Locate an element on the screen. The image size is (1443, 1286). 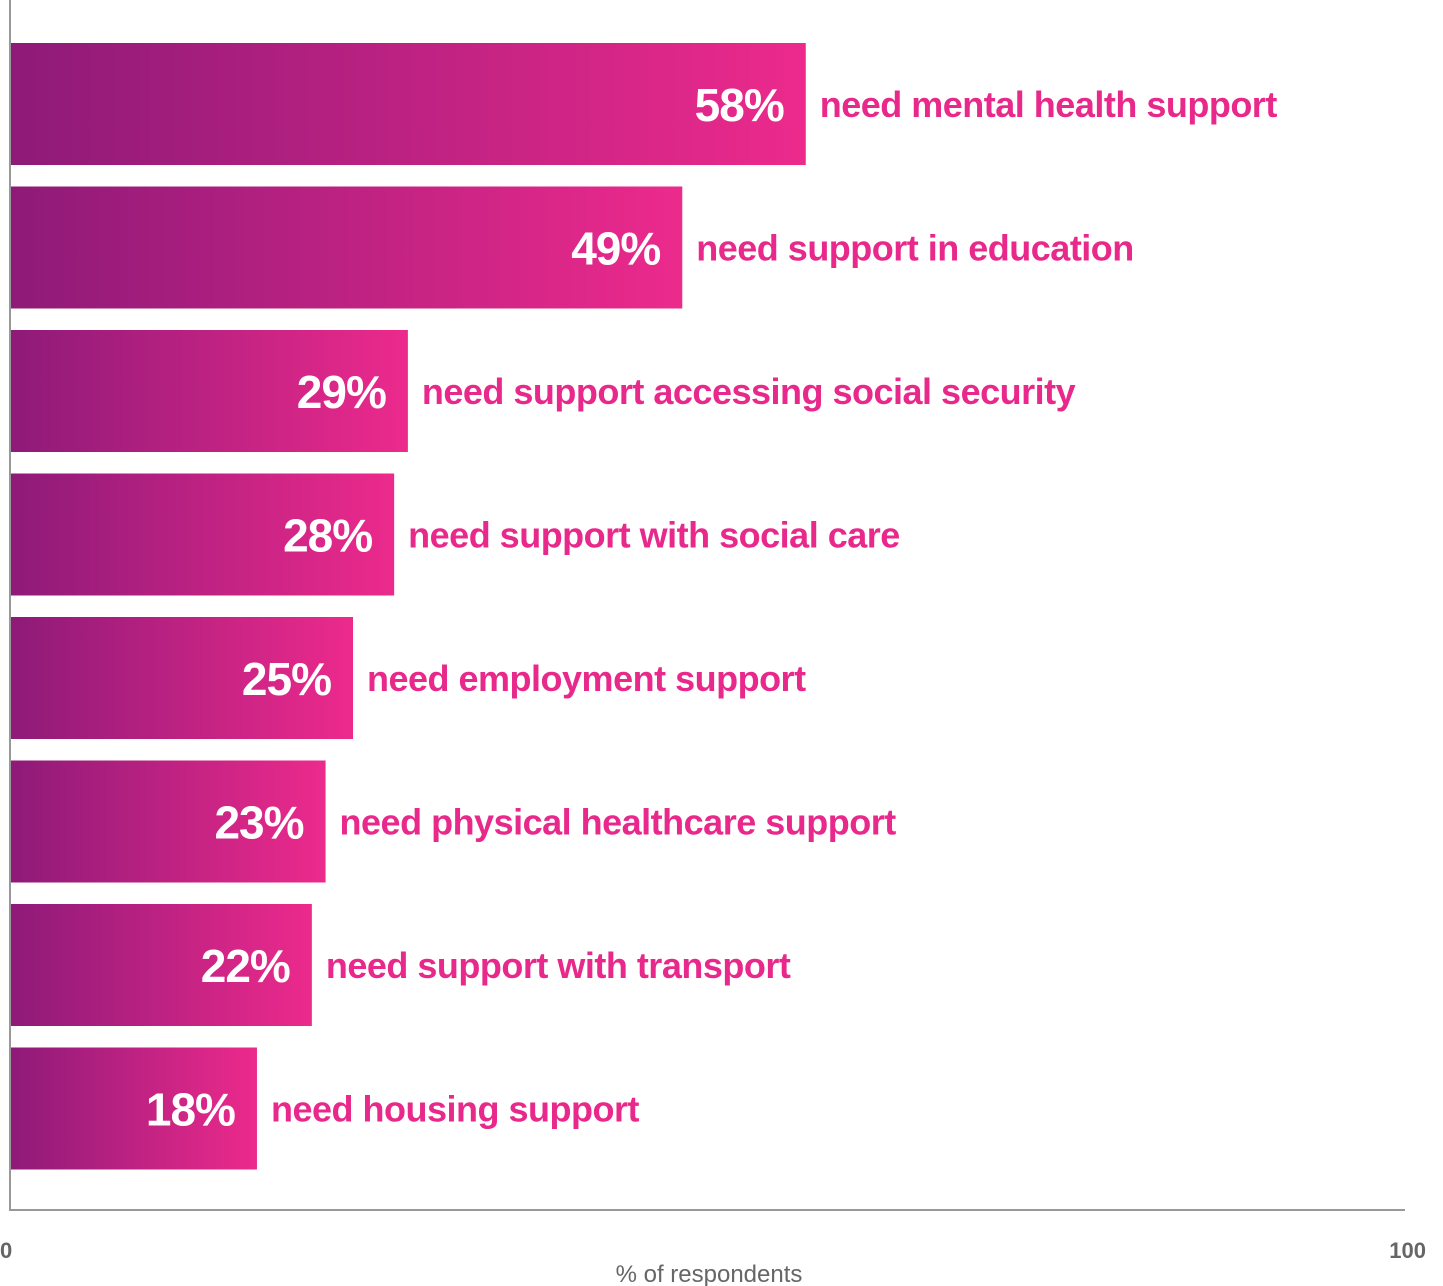
bar-category-label: need support with transport is located at coordinates (558, 965).